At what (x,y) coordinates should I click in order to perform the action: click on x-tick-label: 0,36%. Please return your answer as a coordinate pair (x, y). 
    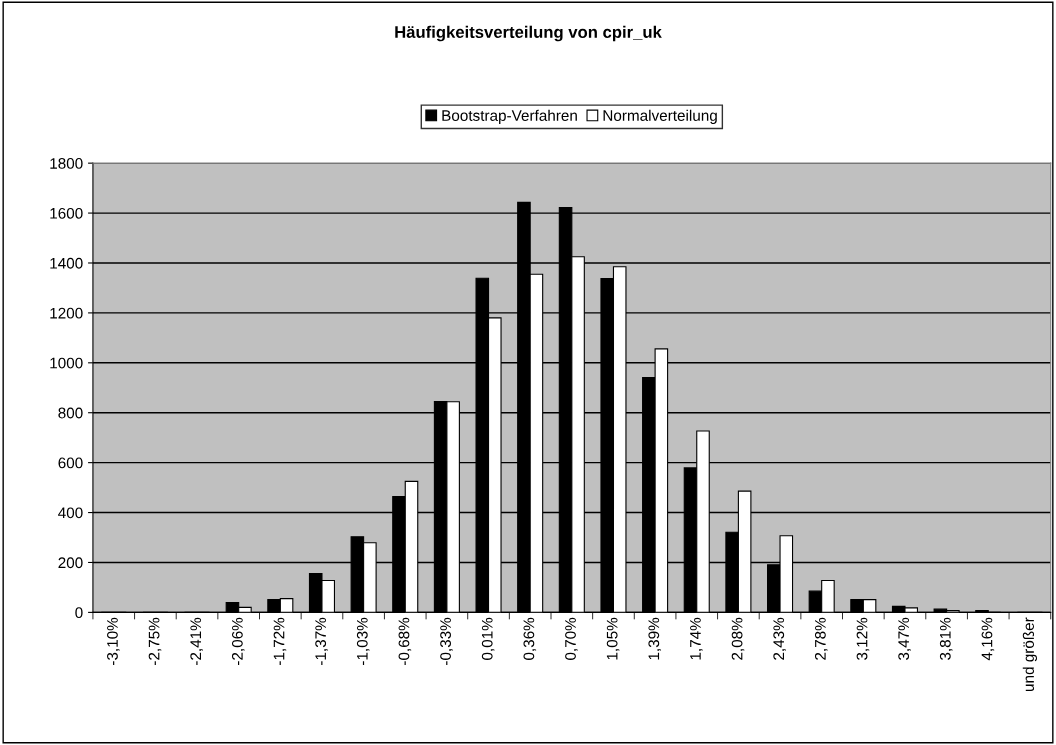
    Looking at the image, I should click on (530, 638).